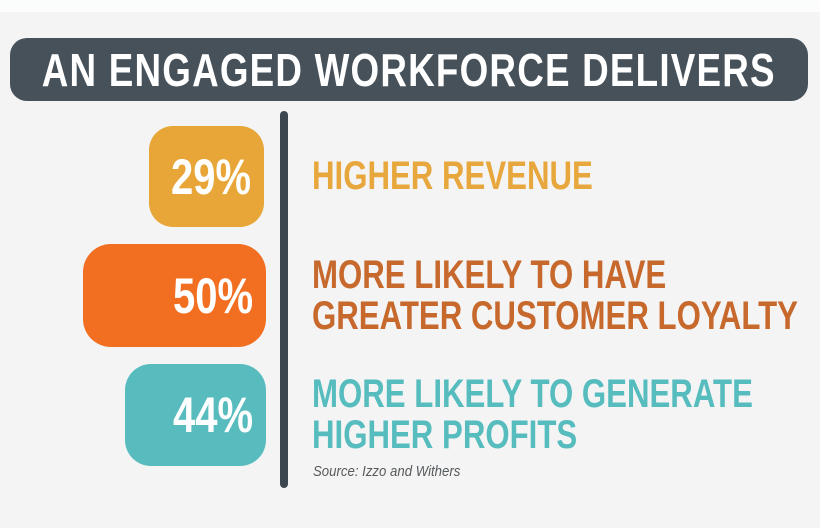  I want to click on stat-label-line: HIGHER PROFITS, so click(445, 435).